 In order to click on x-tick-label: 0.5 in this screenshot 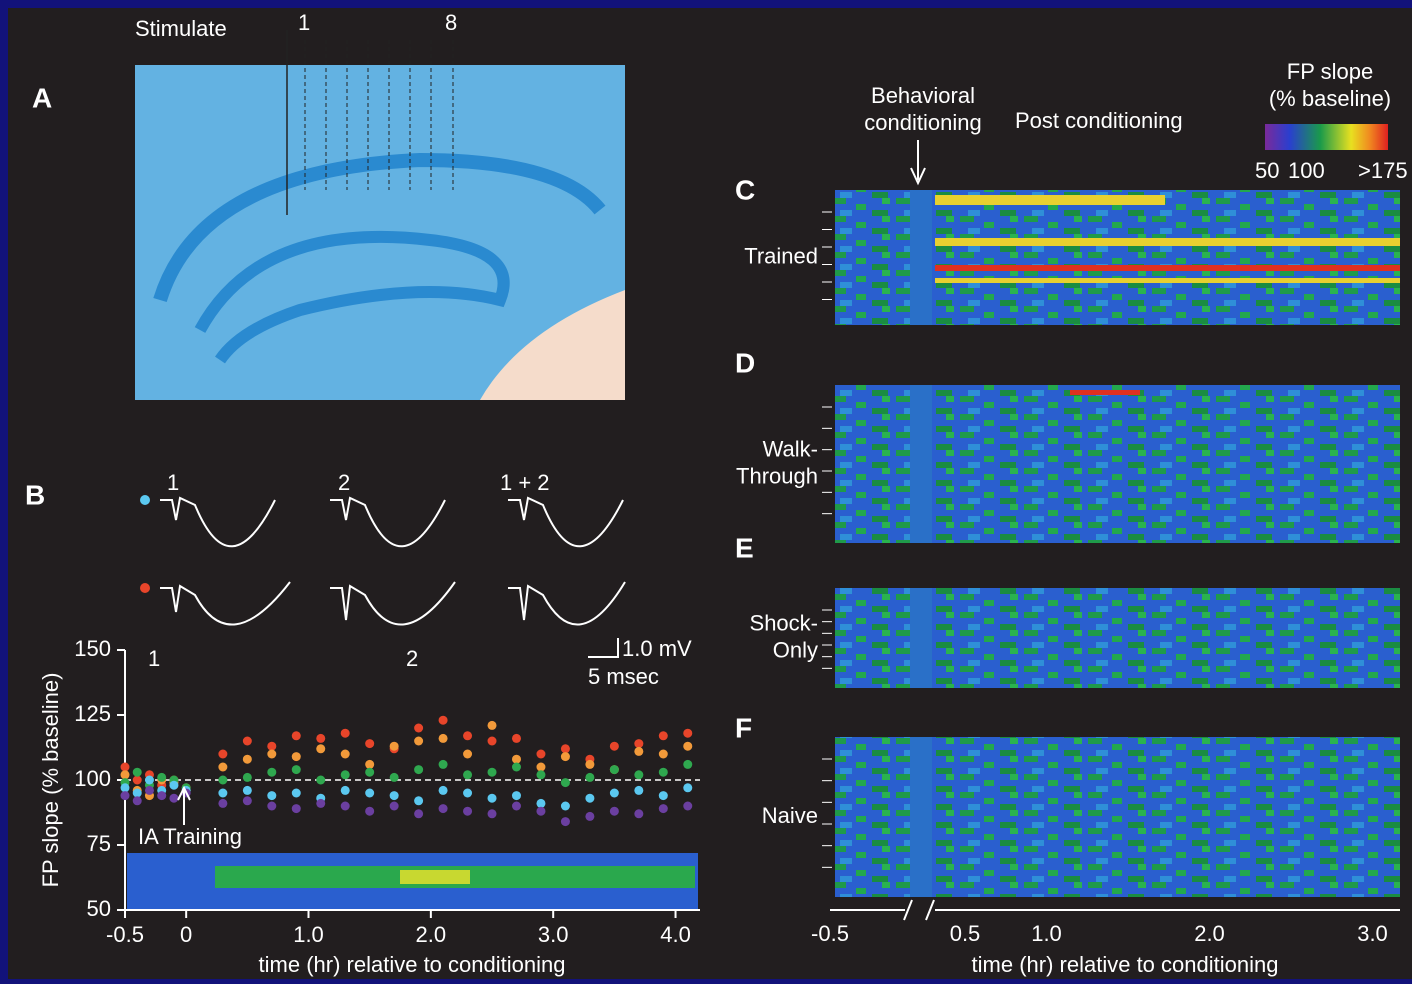, I will do `click(965, 933)`.